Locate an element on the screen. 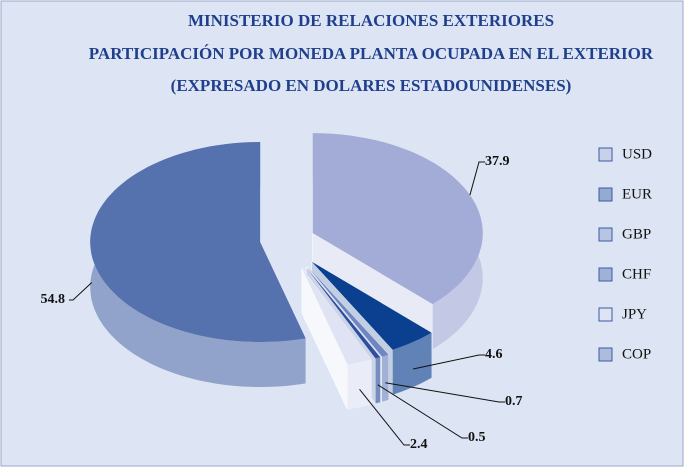  legend-label: USD is located at coordinates (637, 154).